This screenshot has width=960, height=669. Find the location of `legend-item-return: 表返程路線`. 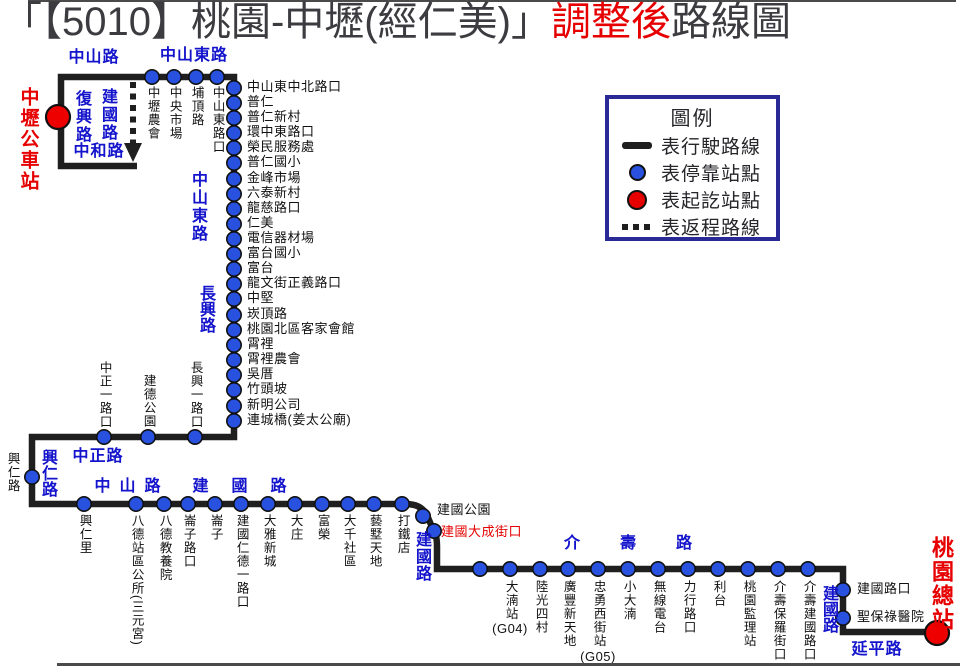

legend-item-return: 表返程路線 is located at coordinates (692, 226).